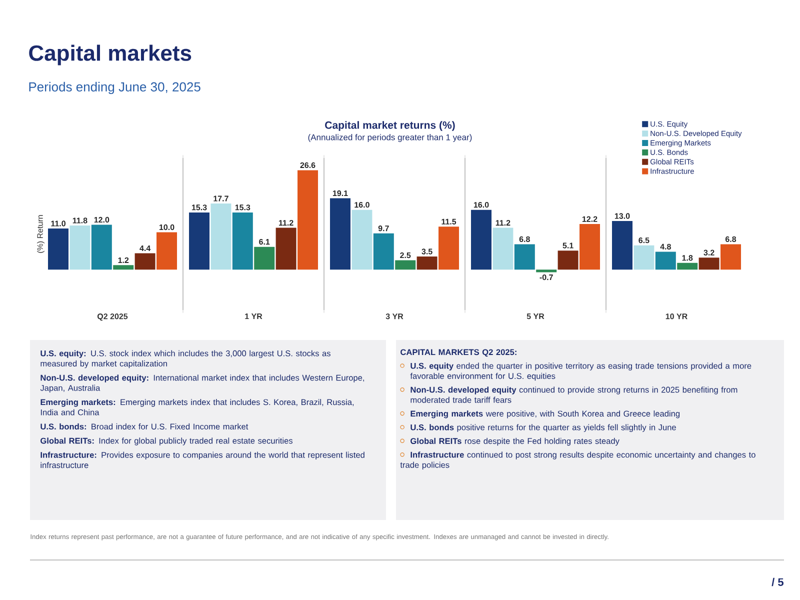  I want to click on data-label: 17.7, so click(221, 199).